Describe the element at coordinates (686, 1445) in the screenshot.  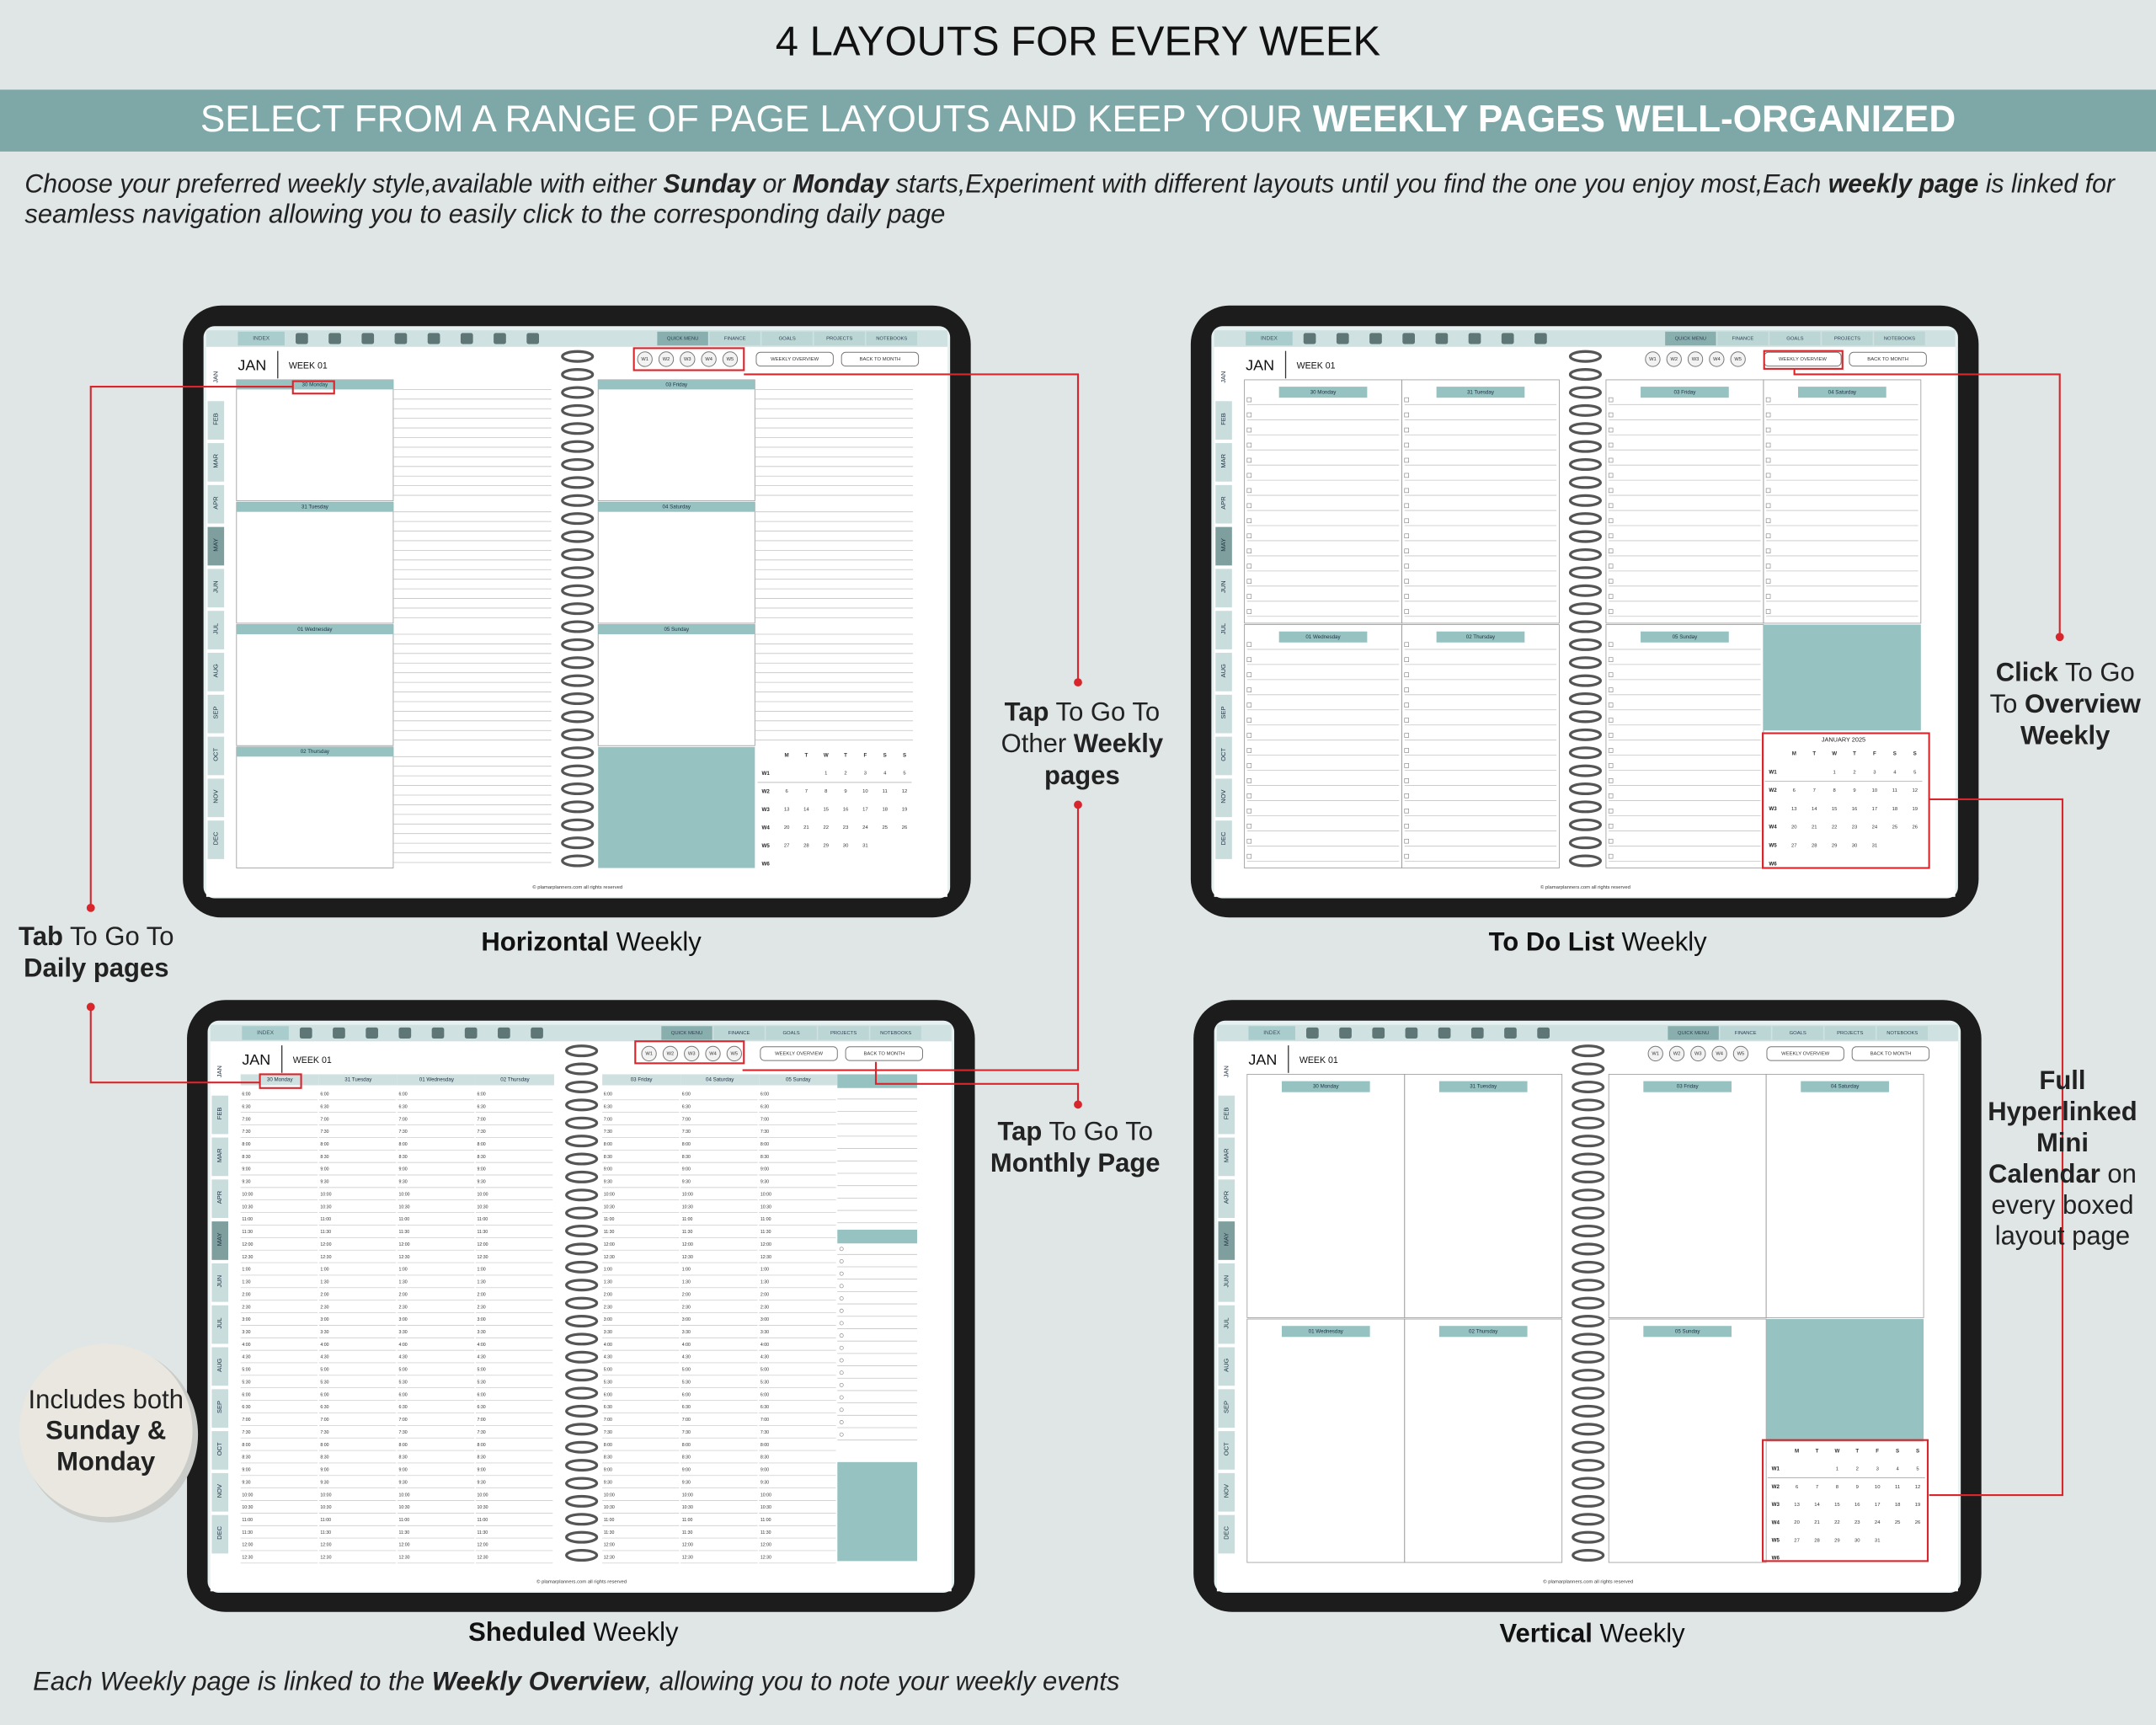
I see `time-label: 8:00` at that location.